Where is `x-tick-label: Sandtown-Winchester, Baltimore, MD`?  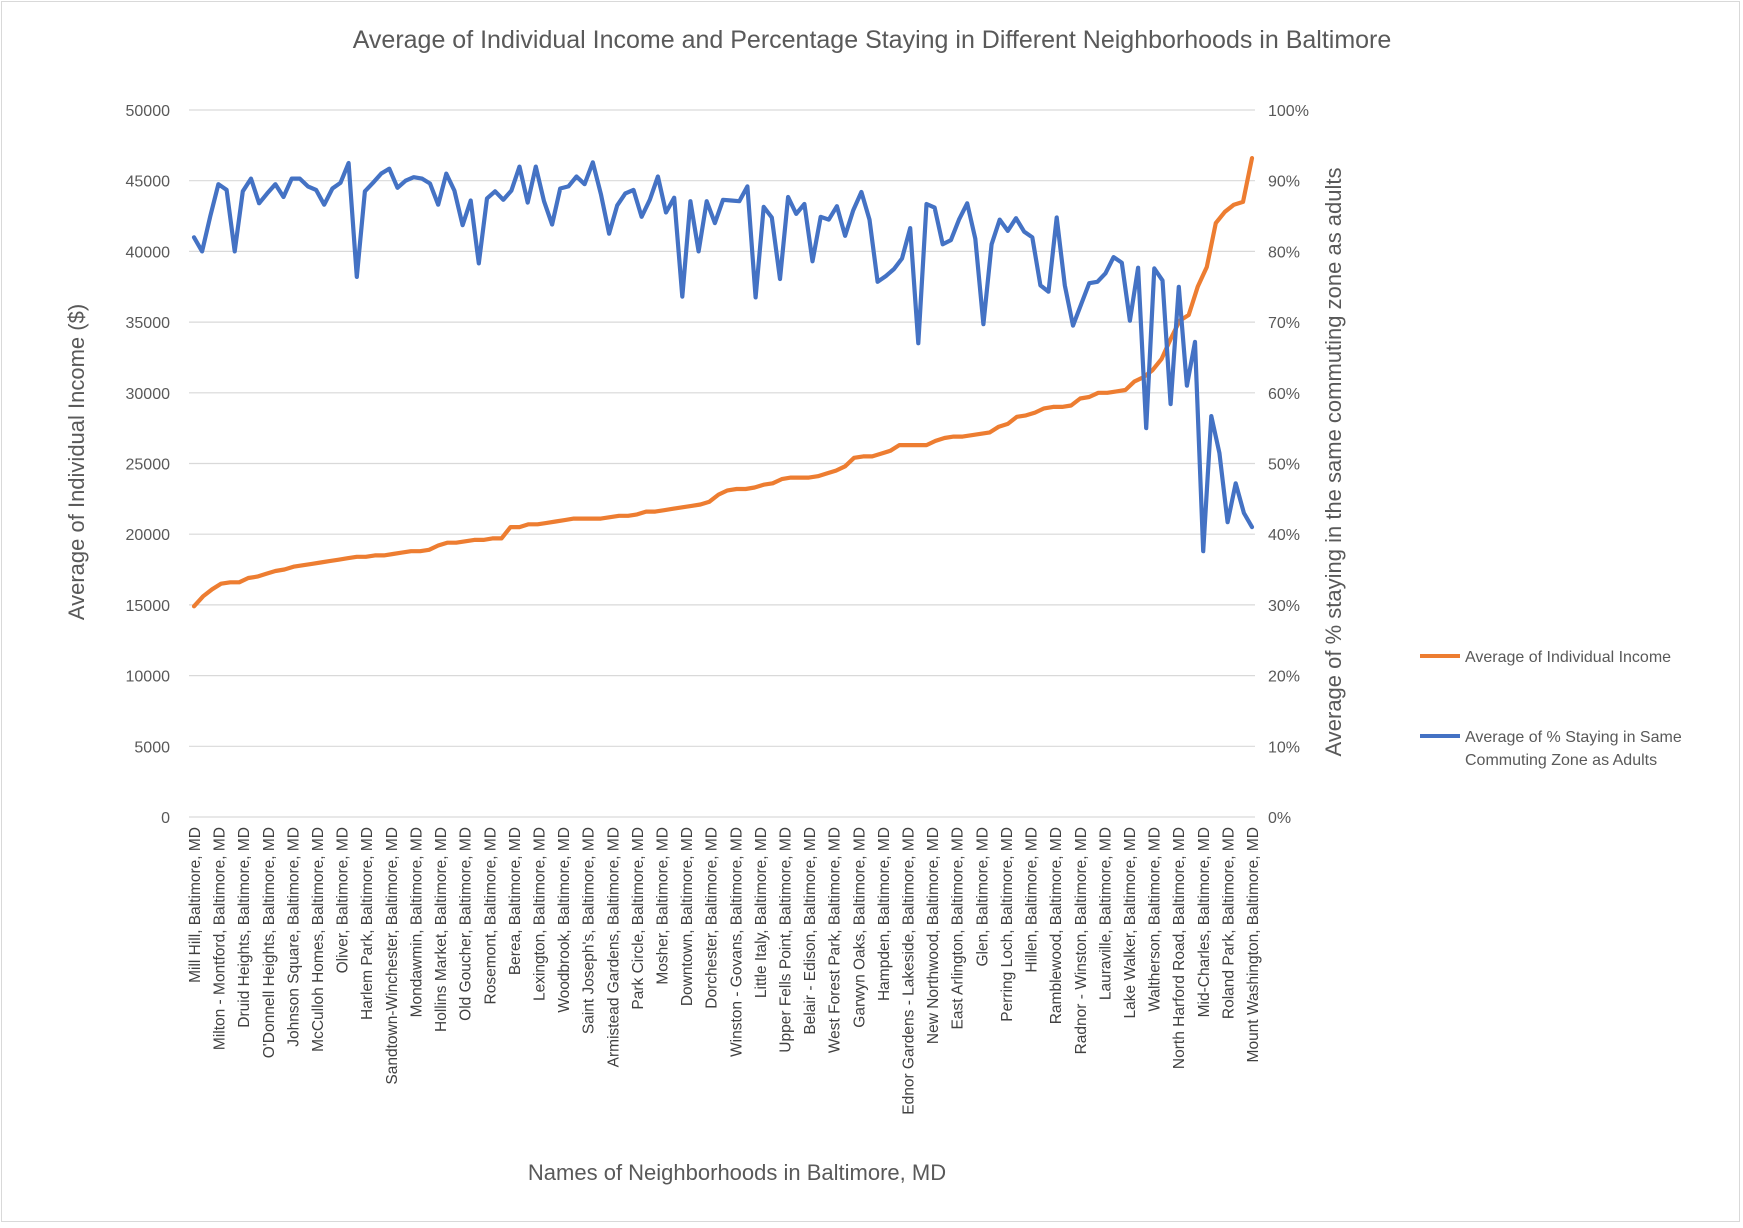 x-tick-label: Sandtown-Winchester, Baltimore, MD is located at coordinates (392, 956).